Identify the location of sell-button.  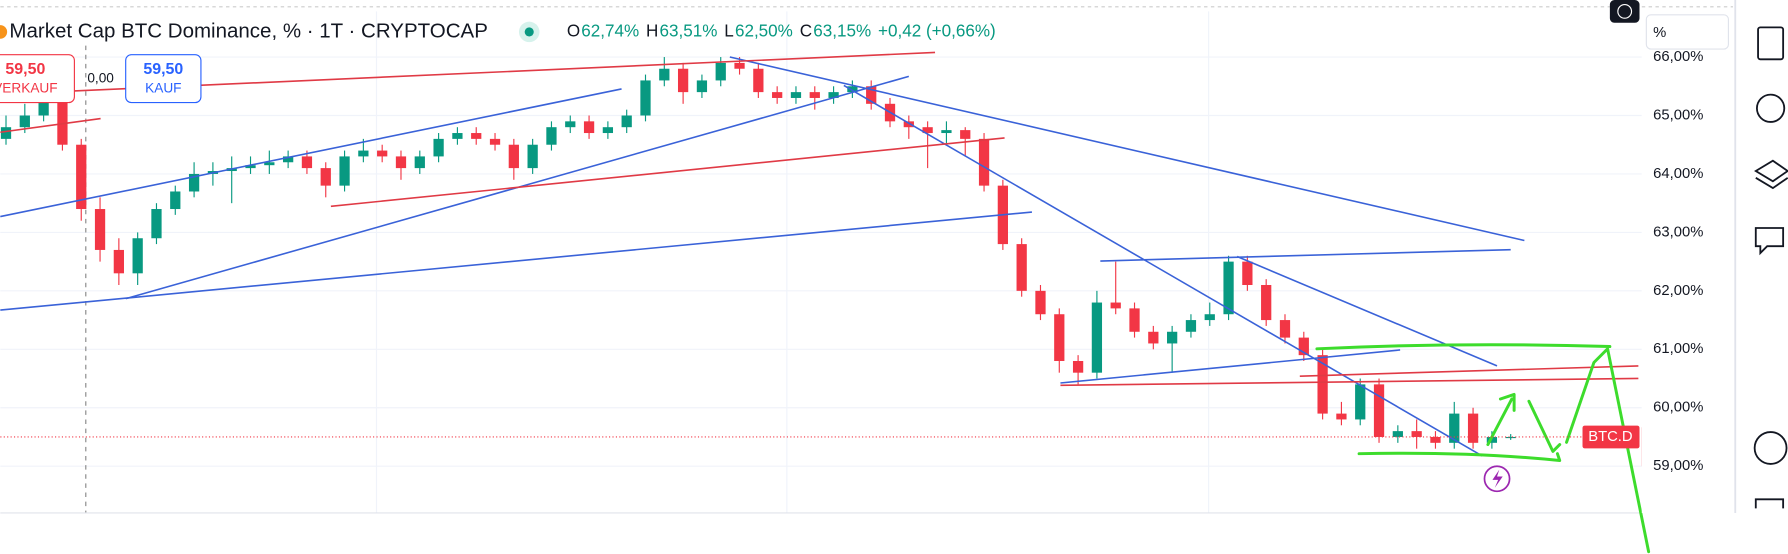
(37, 79).